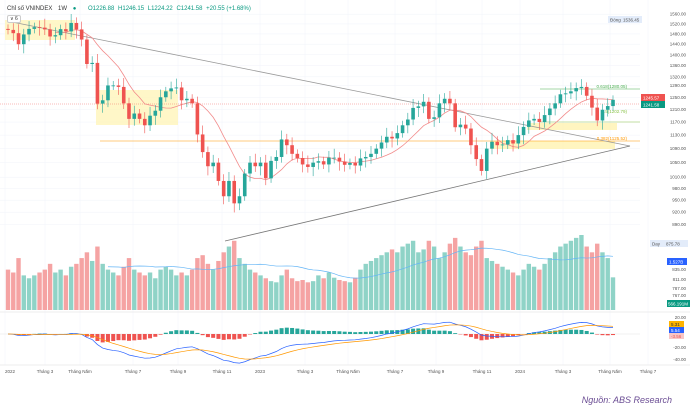 The height and width of the screenshot is (411, 690). Describe the element at coordinates (30, 9) in the screenshot. I see `symbol-name: Chỉ số VNINDEX` at that location.